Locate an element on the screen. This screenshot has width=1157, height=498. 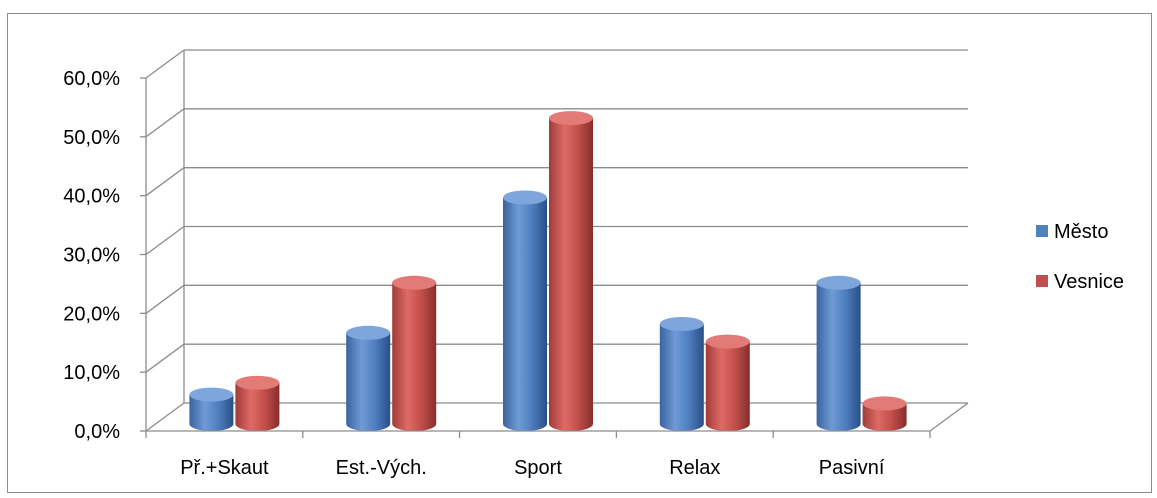
x-category-label: Relax is located at coordinates (694, 468).